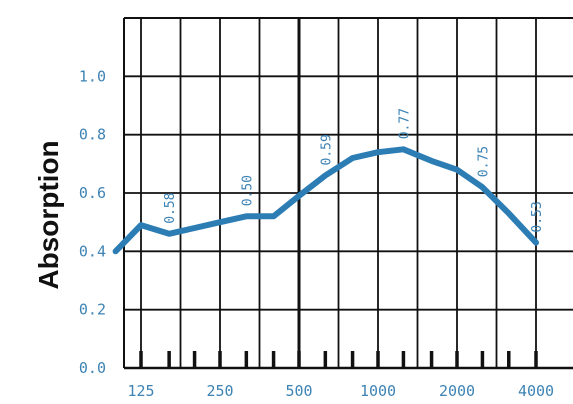 The image size is (573, 404). What do you see at coordinates (48, 214) in the screenshot?
I see `y-axis-label: Absorption` at bounding box center [48, 214].